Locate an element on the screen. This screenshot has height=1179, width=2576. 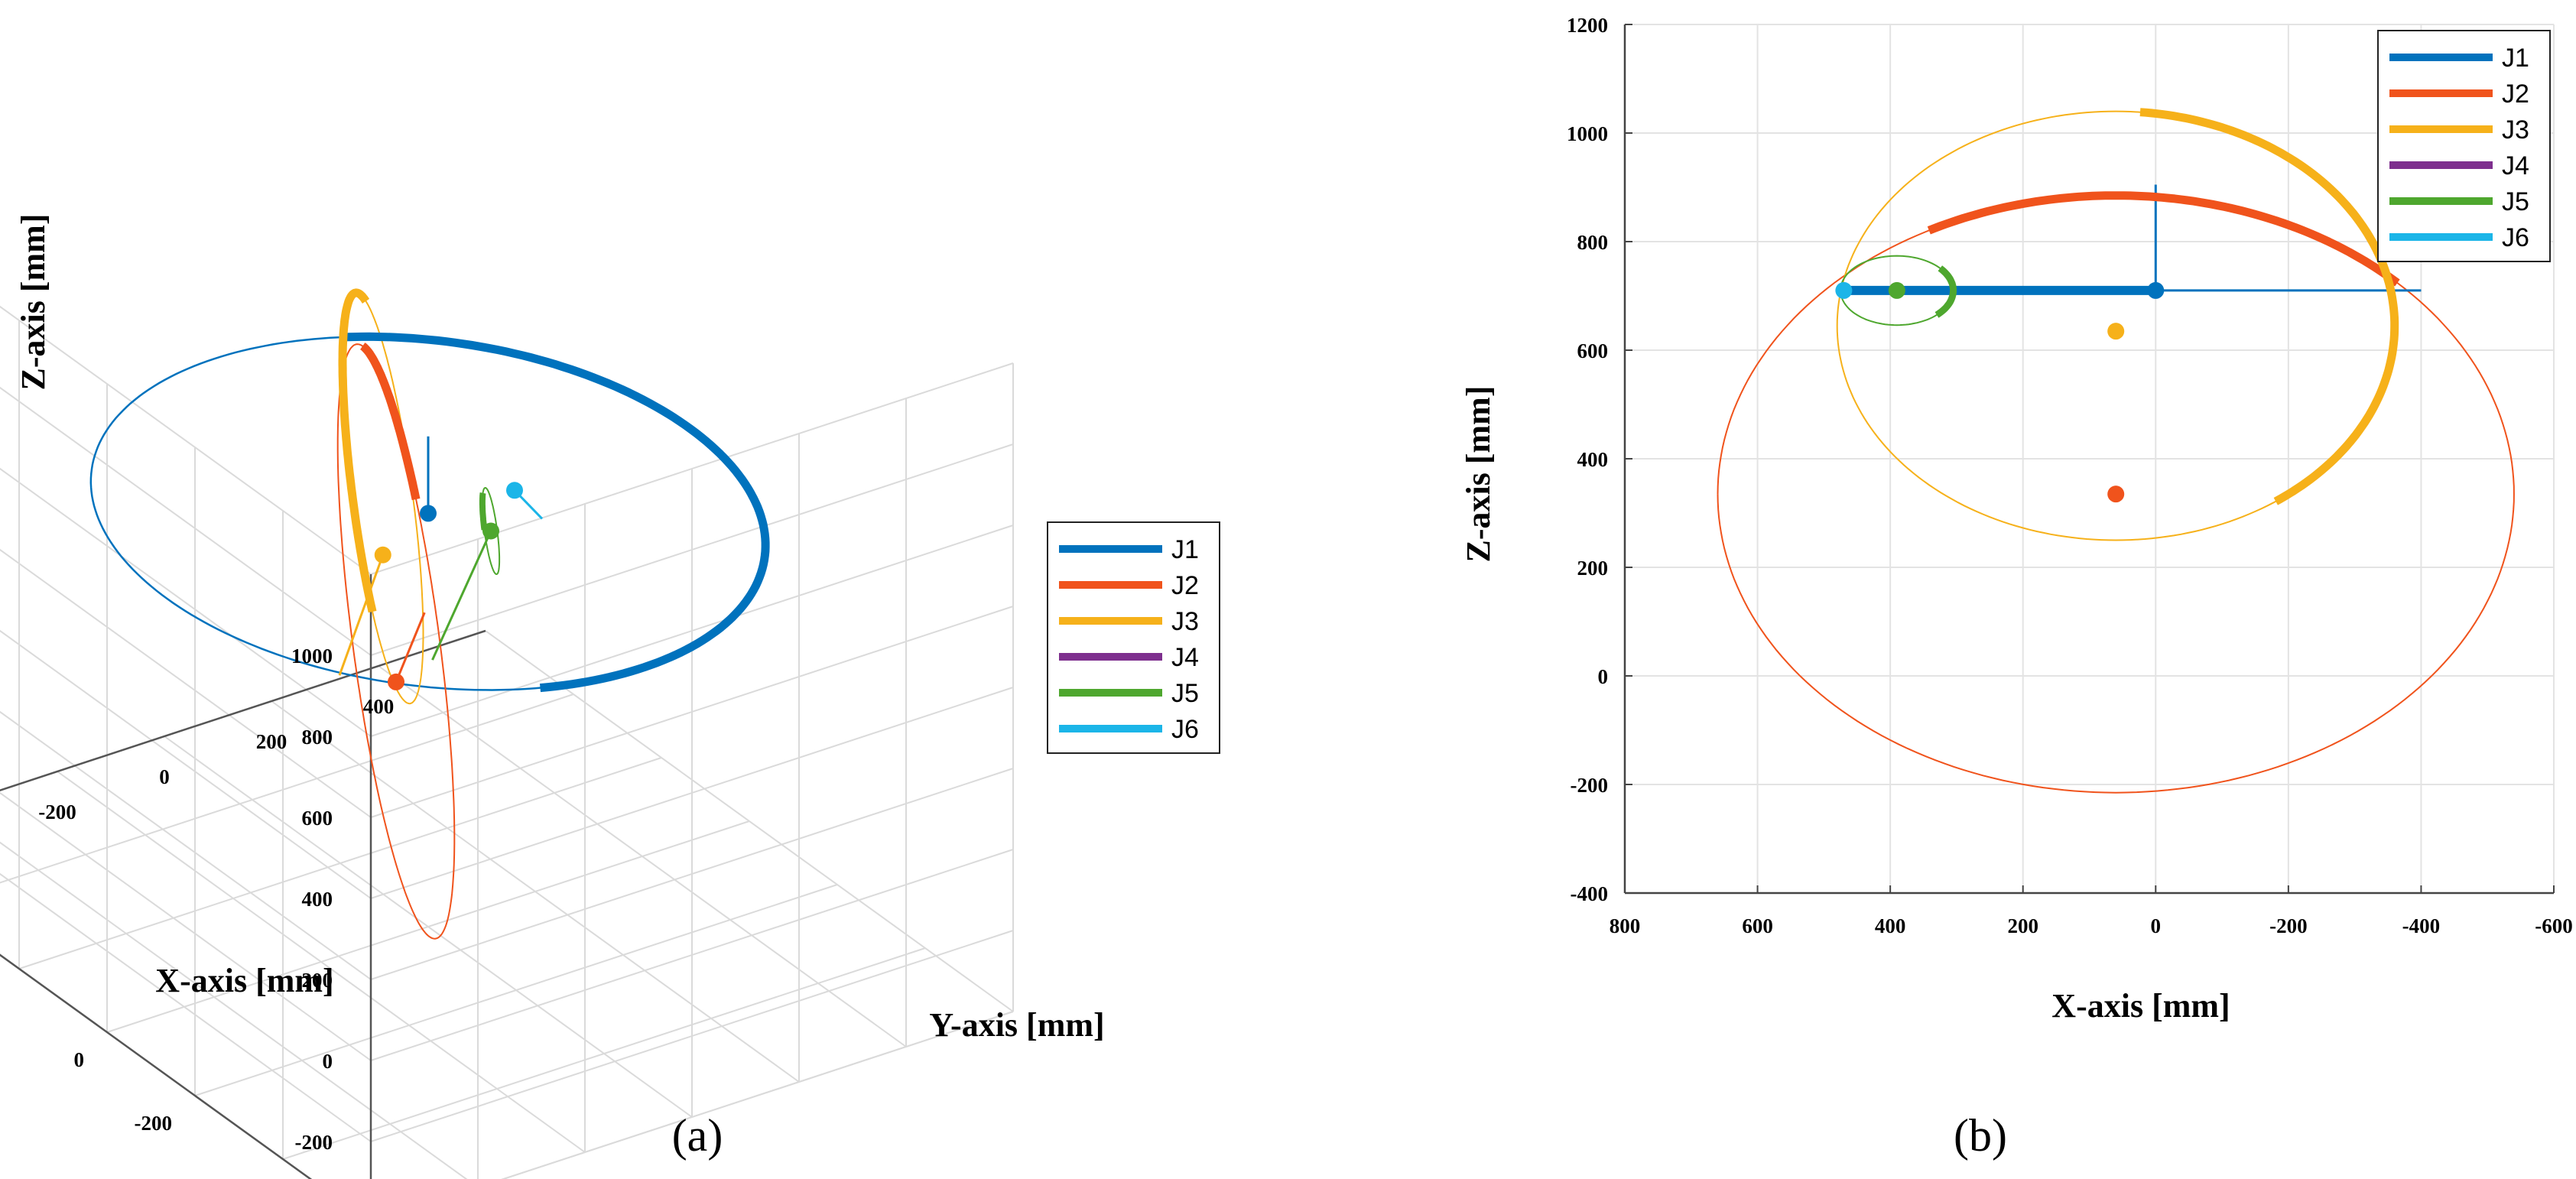
panel-a-legend-box is located at coordinates (1134, 637).